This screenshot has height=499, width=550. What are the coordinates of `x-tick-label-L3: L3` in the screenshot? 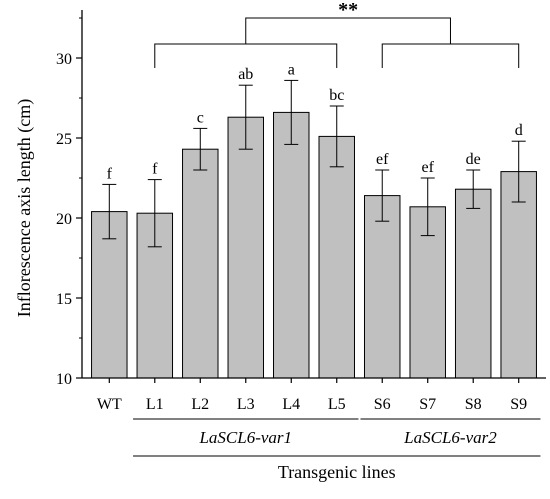 It's located at (246, 404).